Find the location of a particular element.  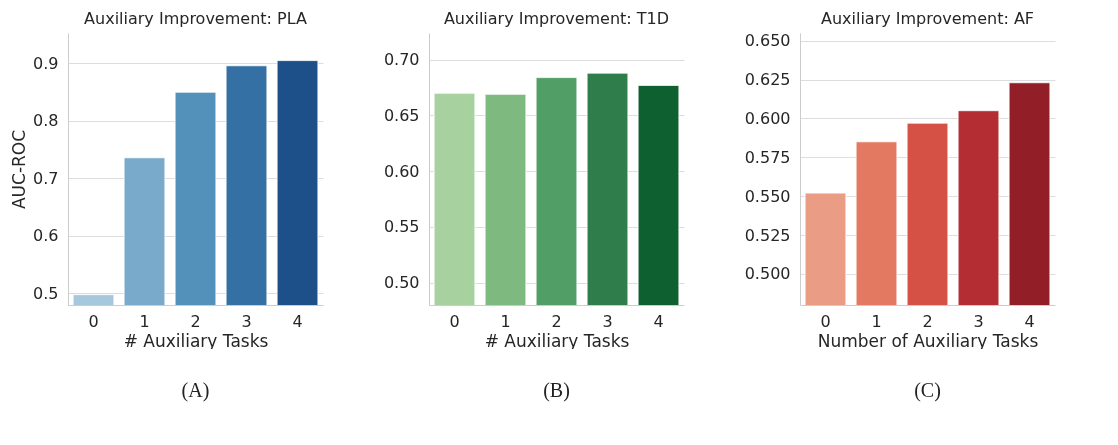

text: (B) is located at coordinates (556, 390).